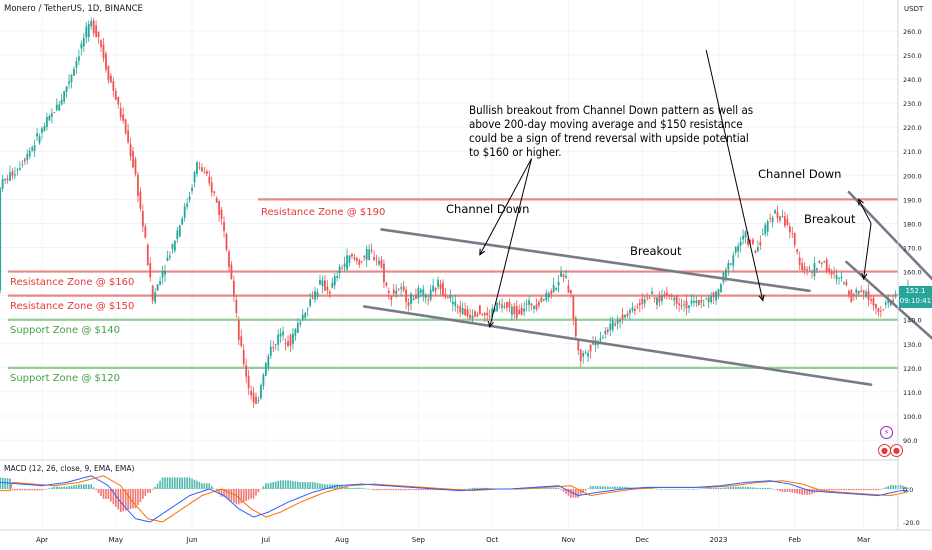  I want to click on resistance-zone-150-label: Resistance Zone @ $150, so click(72, 306).